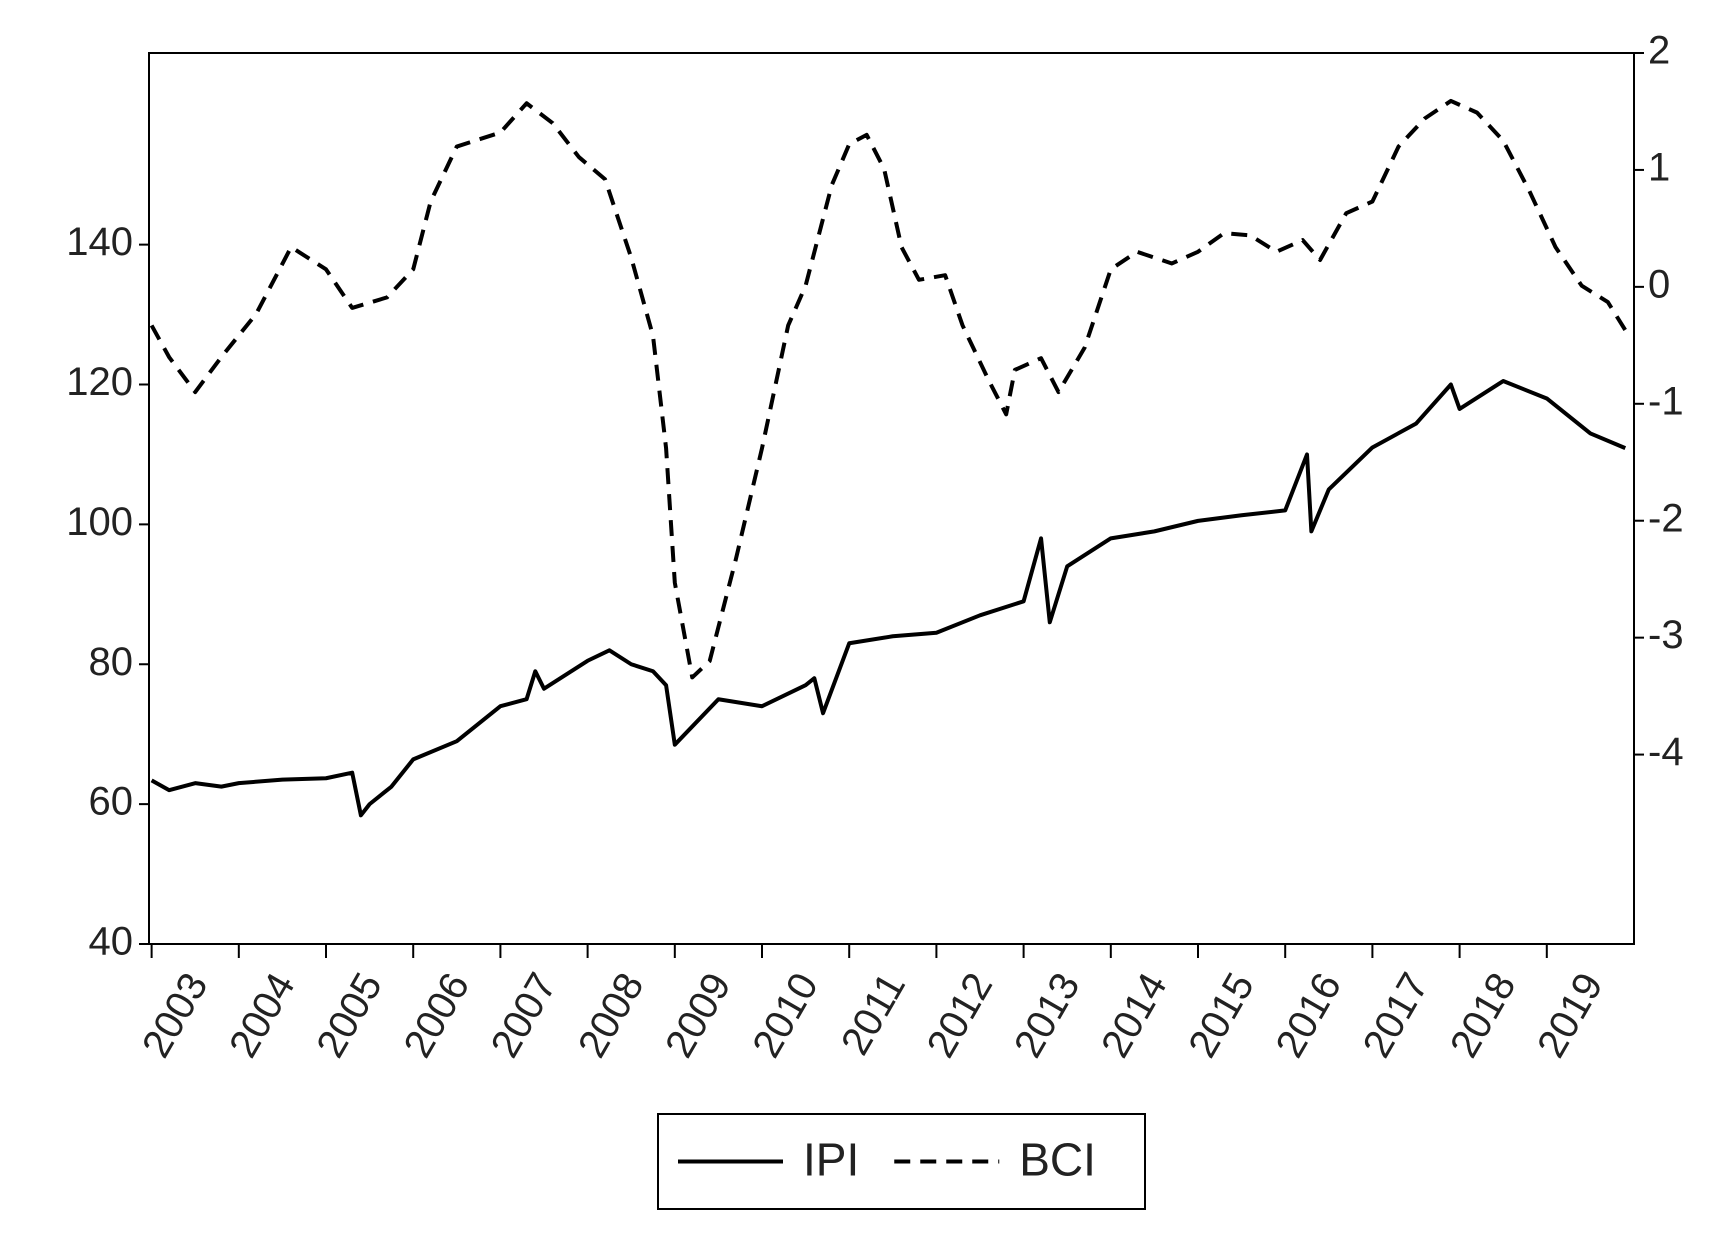 This screenshot has height=1236, width=1736. I want to click on x-tick-label: 2011, so click(873, 1014).